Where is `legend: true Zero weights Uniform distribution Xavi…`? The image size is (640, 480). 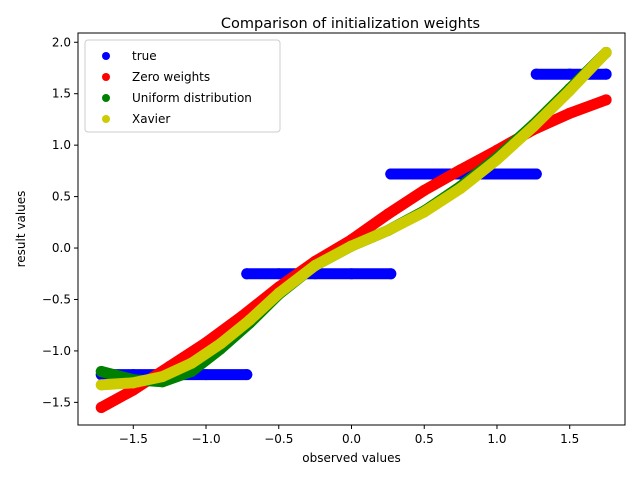
legend: true Zero weights Uniform distribution Xavi… is located at coordinates (182, 86).